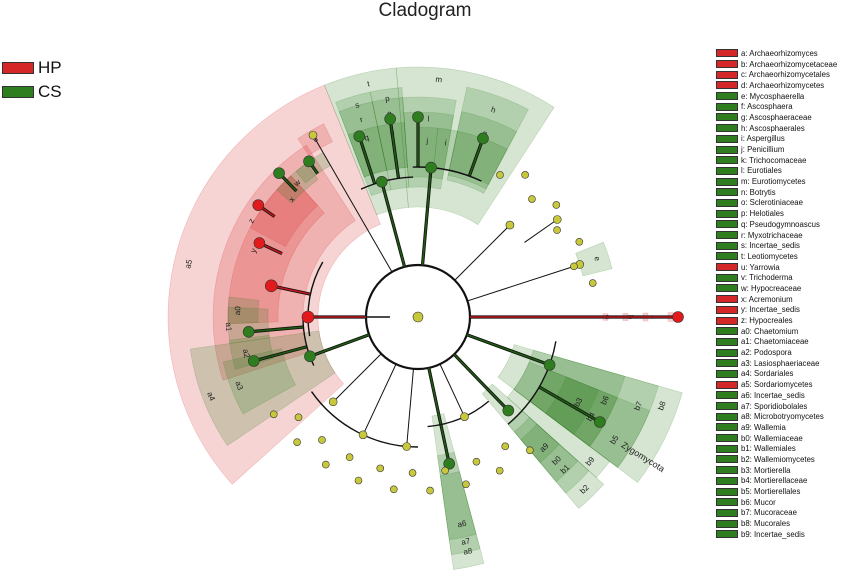 This screenshot has height=584, width=850. Describe the element at coordinates (783, 74) in the screenshot. I see `legend-item: c: Archaeorhizomycetales` at that location.